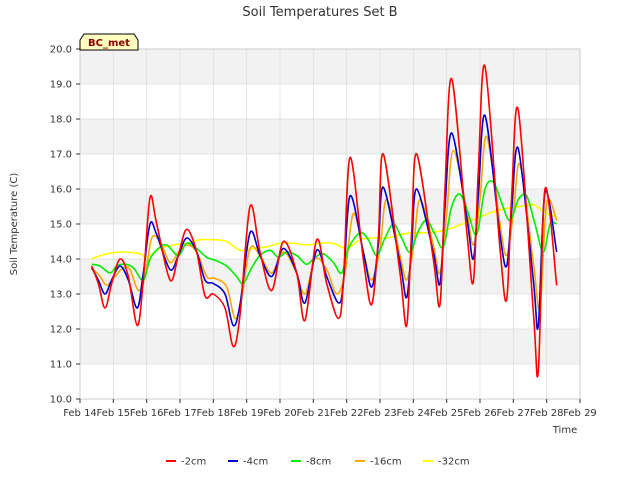 The height and width of the screenshot is (480, 640). What do you see at coordinates (280, 413) in the screenshot?
I see `x-tick-label: Feb 20` at bounding box center [280, 413].